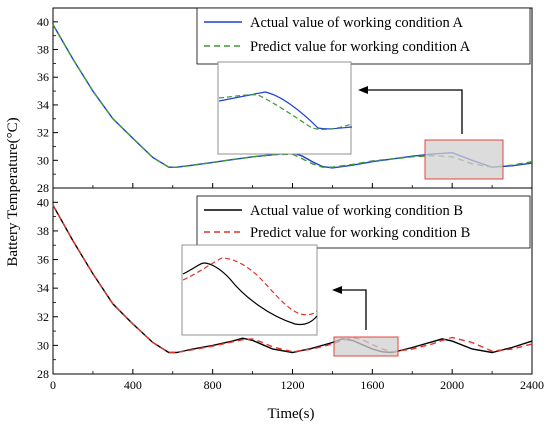 The image size is (550, 426). I want to click on inset-b-predict-line, so click(250, 286).